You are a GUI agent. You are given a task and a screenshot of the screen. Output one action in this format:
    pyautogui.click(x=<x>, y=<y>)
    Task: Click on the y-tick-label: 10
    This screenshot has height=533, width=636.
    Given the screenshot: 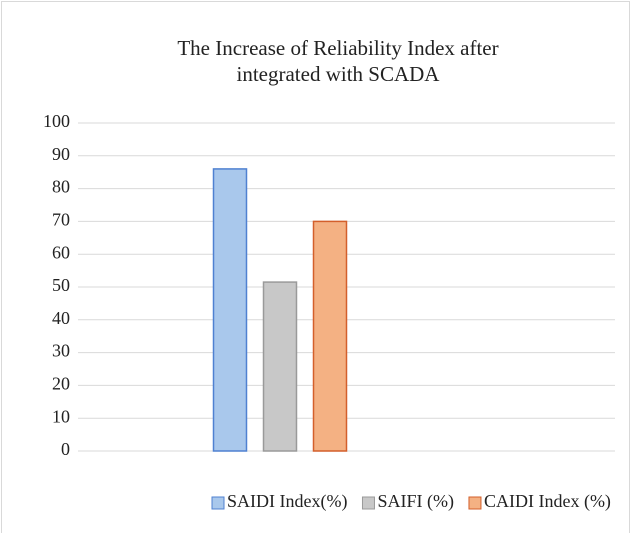 What is the action you would take?
    pyautogui.click(x=61, y=416)
    